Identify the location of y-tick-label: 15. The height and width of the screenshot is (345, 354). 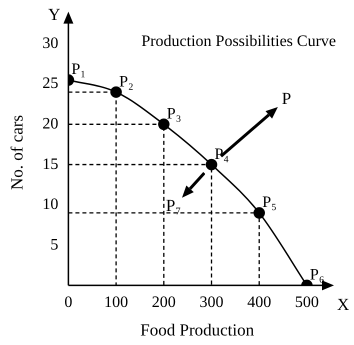
(50, 164).